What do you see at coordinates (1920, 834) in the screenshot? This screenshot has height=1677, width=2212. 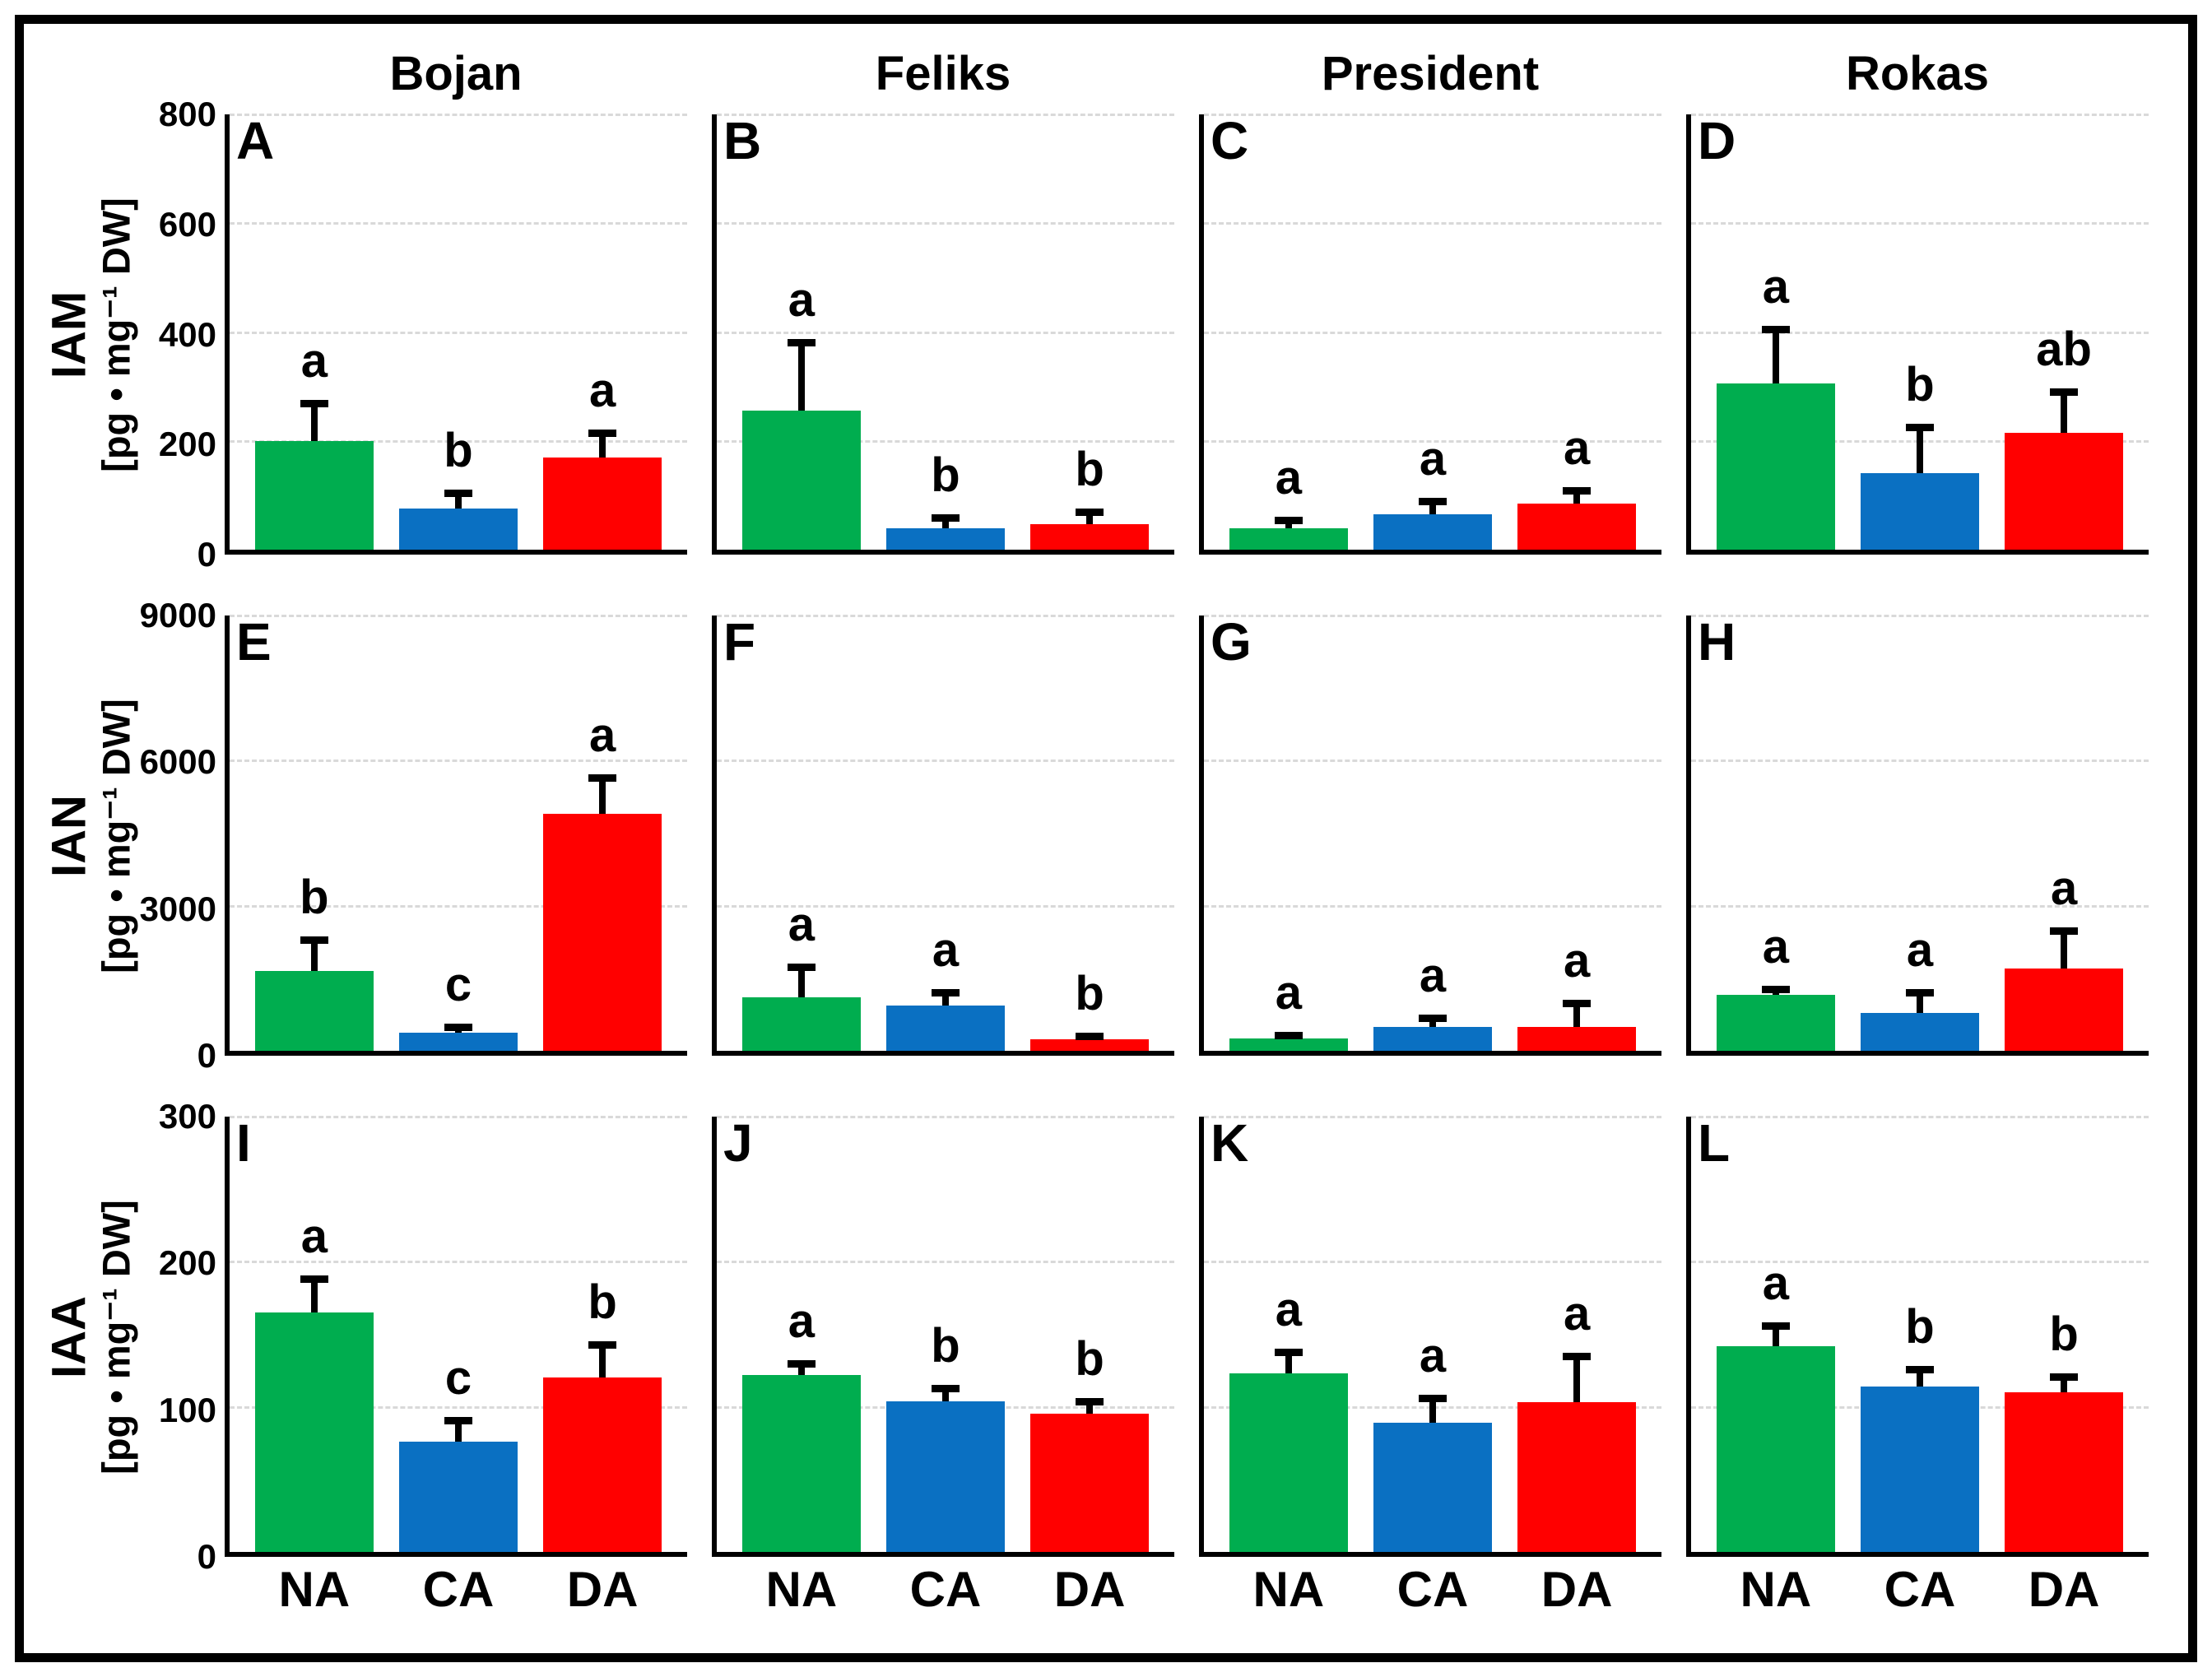 I see `bars-container: a a a` at bounding box center [1920, 834].